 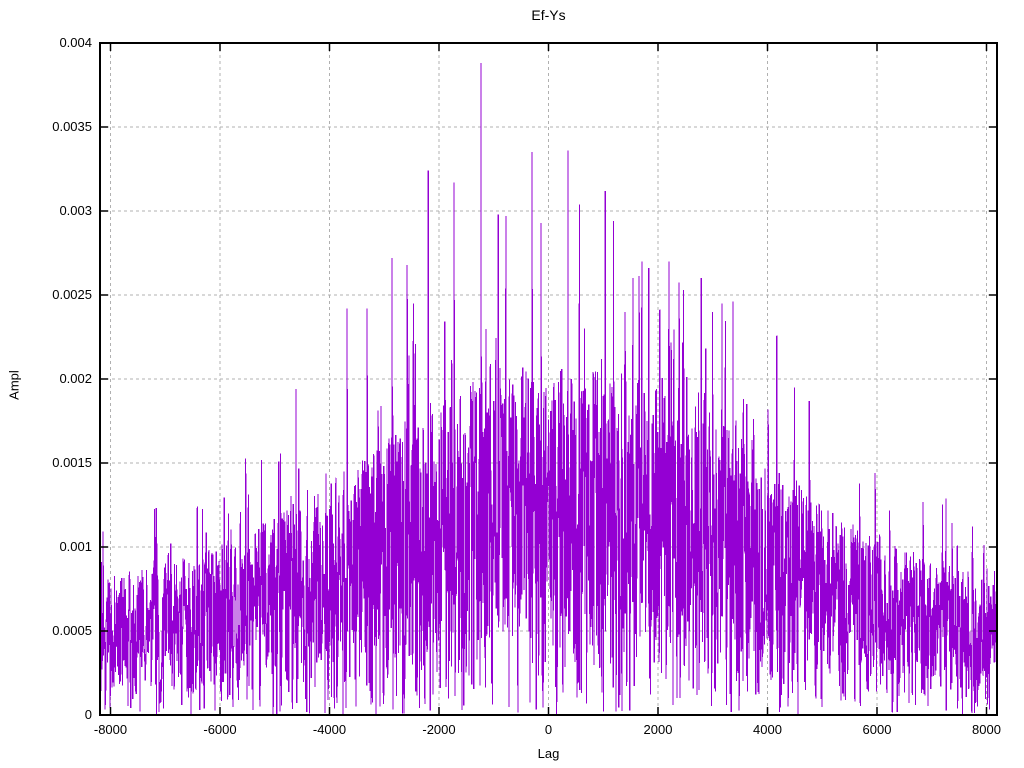 What do you see at coordinates (88, 714) in the screenshot?
I see `y-tick-label: 0` at bounding box center [88, 714].